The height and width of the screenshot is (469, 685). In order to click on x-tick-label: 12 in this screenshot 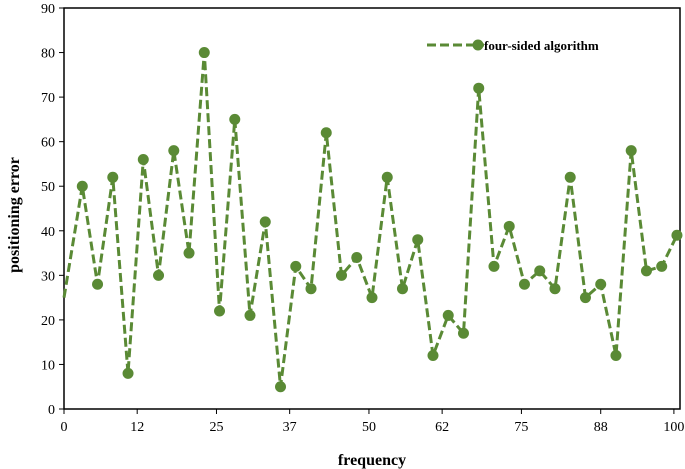, I will do `click(137, 427)`.